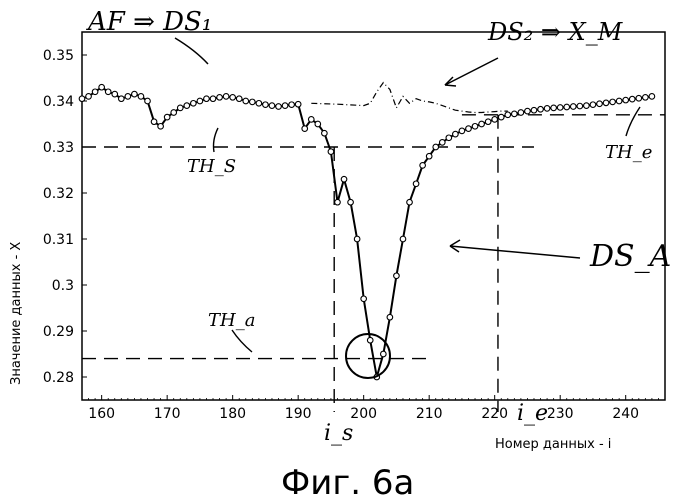 The height and width of the screenshot is (500, 679). I want to click on annotation-ths-tick, so click(216, 140).